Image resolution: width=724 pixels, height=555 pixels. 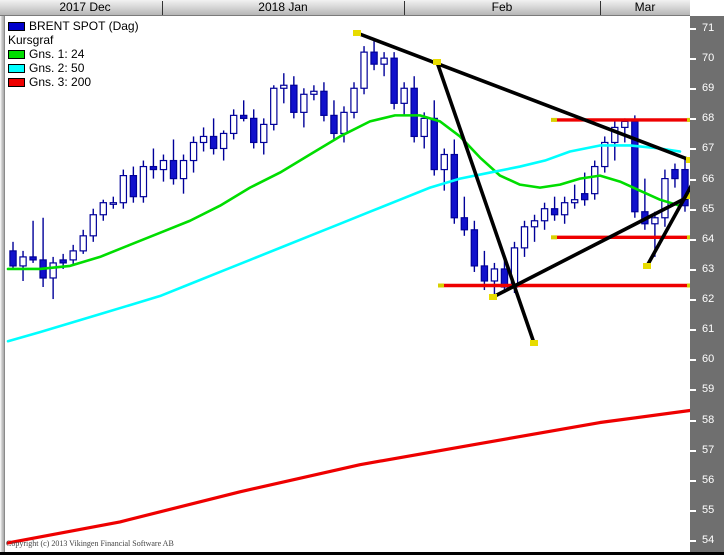 I want to click on price-label-54: 54, so click(x=708, y=539).